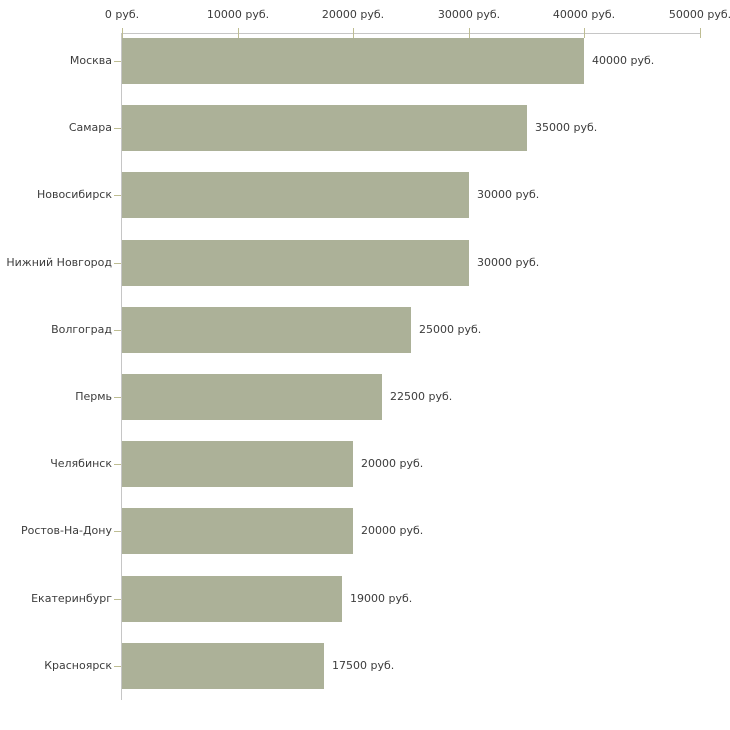  What do you see at coordinates (90, 60) in the screenshot?
I see `category-label: Москва` at bounding box center [90, 60].